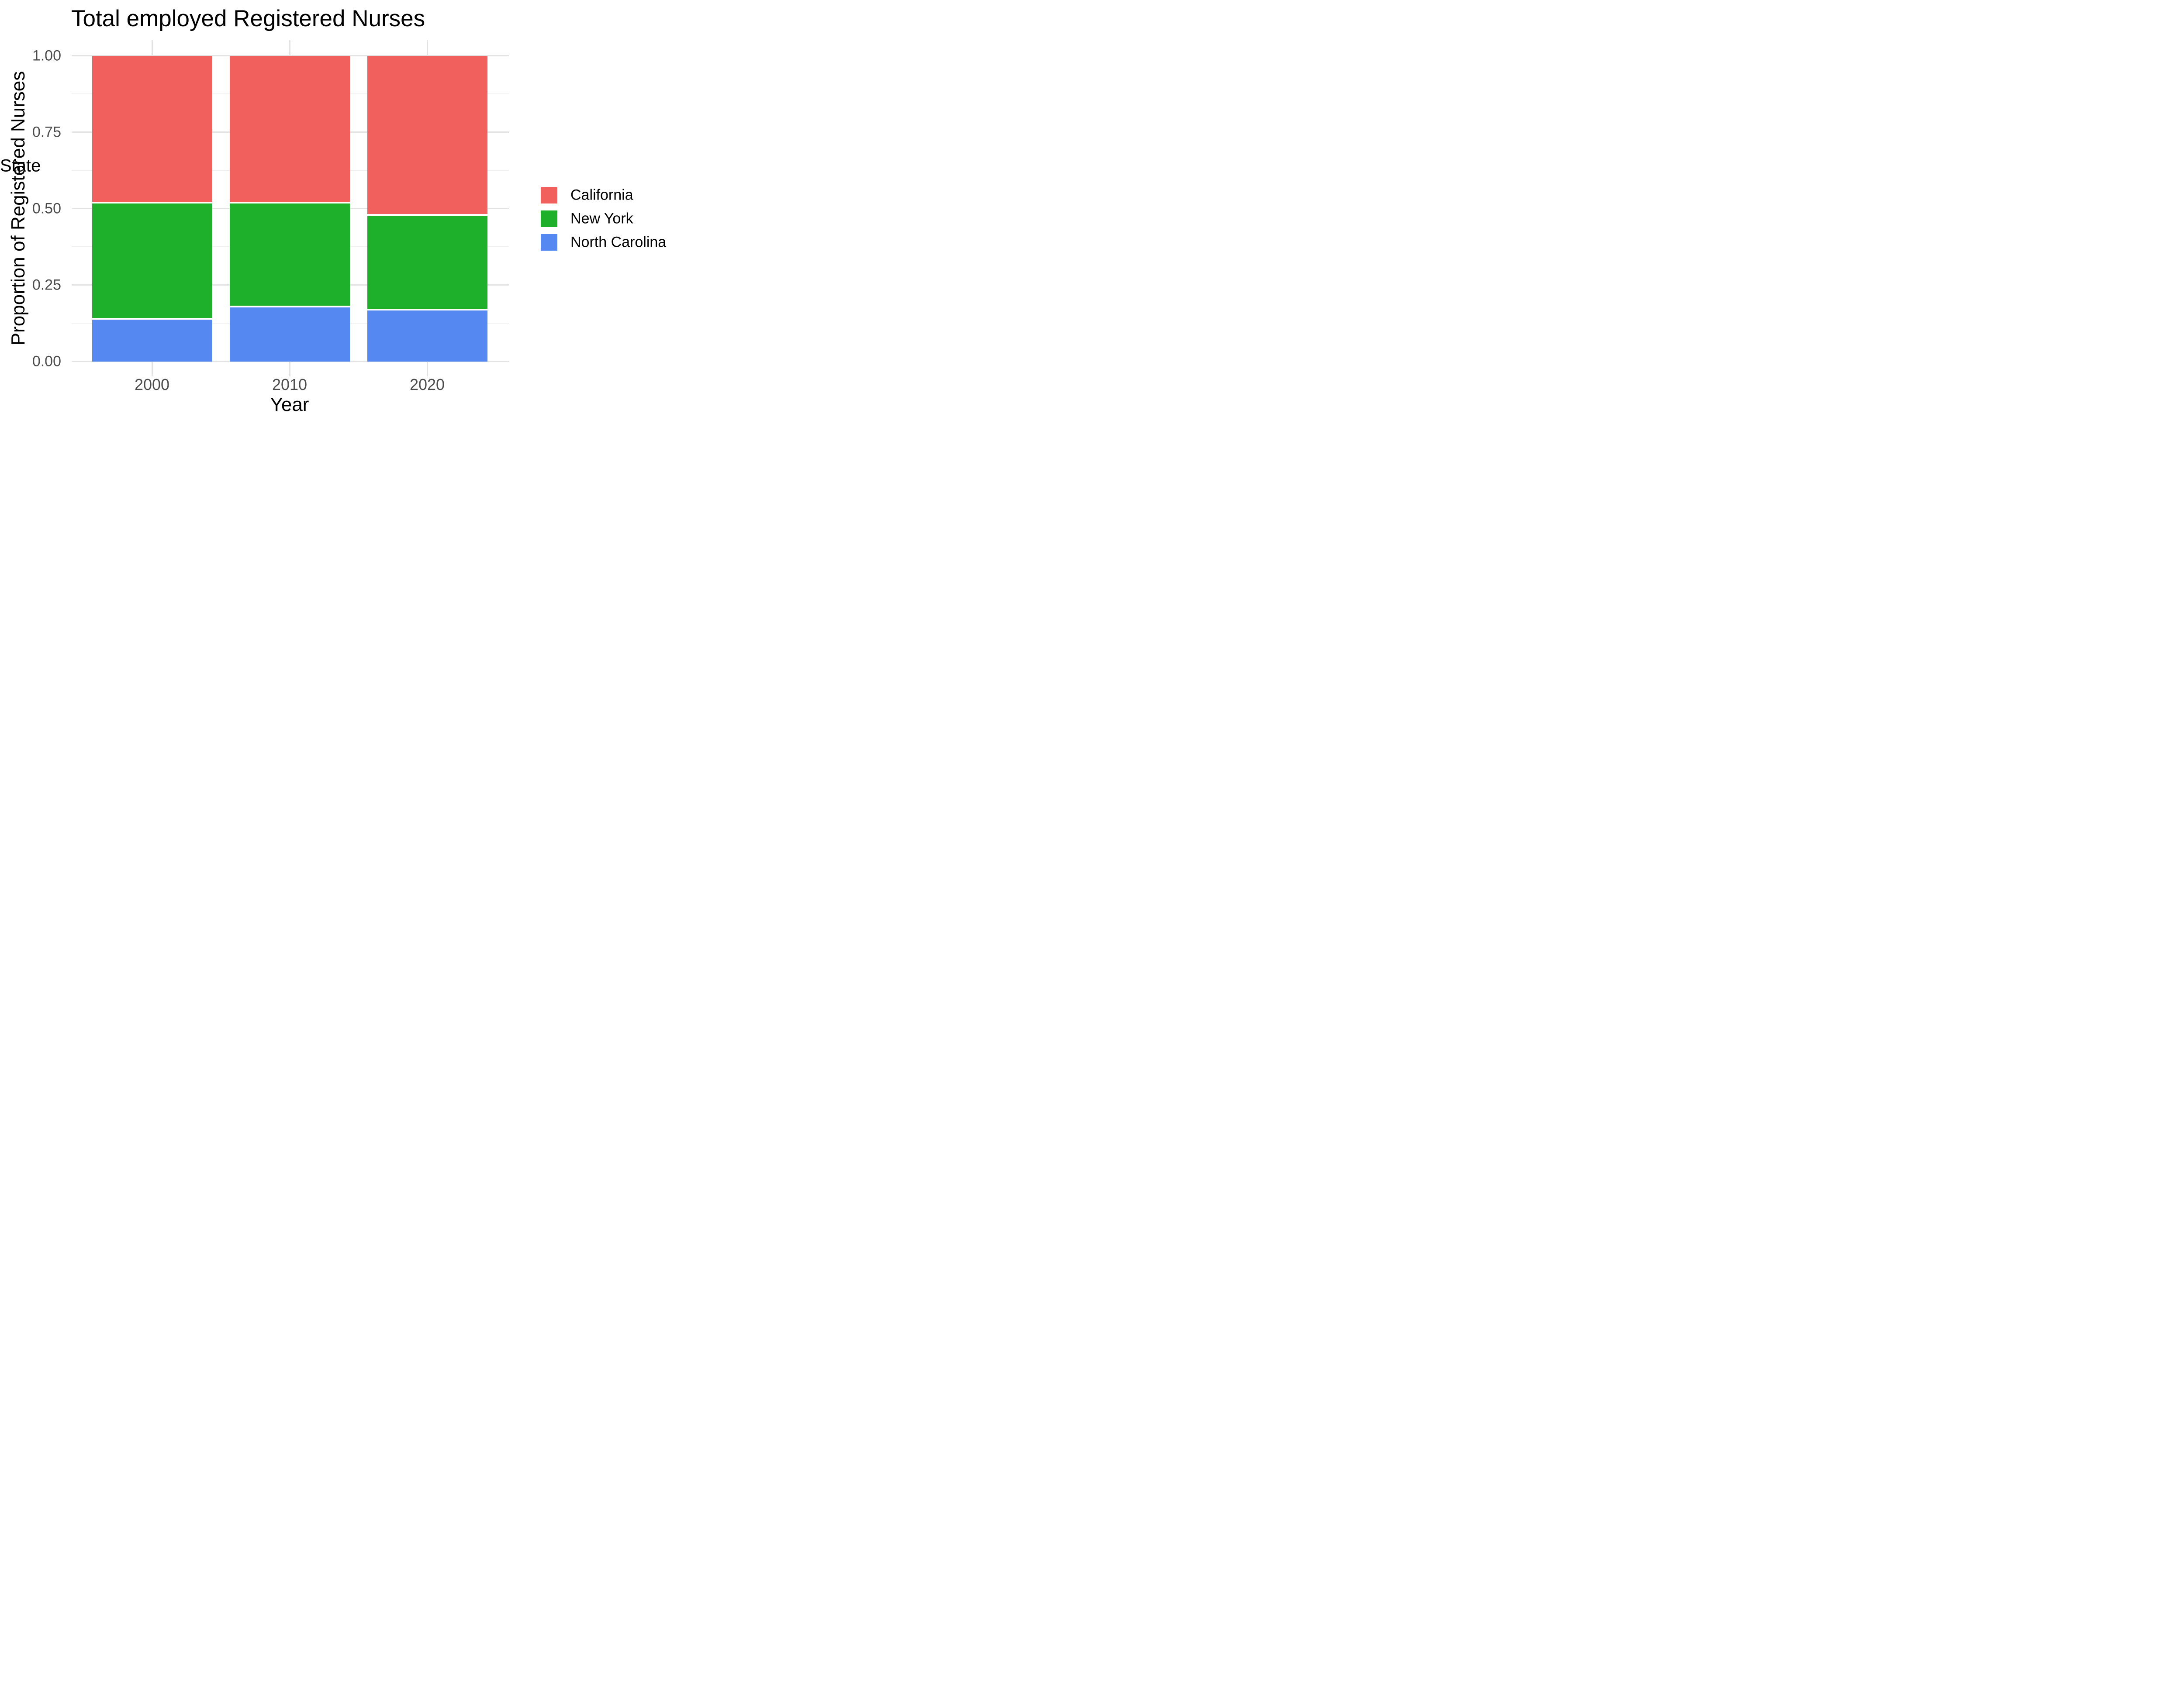  I want to click on bar-segment-2000-North Carolina, so click(152, 340).